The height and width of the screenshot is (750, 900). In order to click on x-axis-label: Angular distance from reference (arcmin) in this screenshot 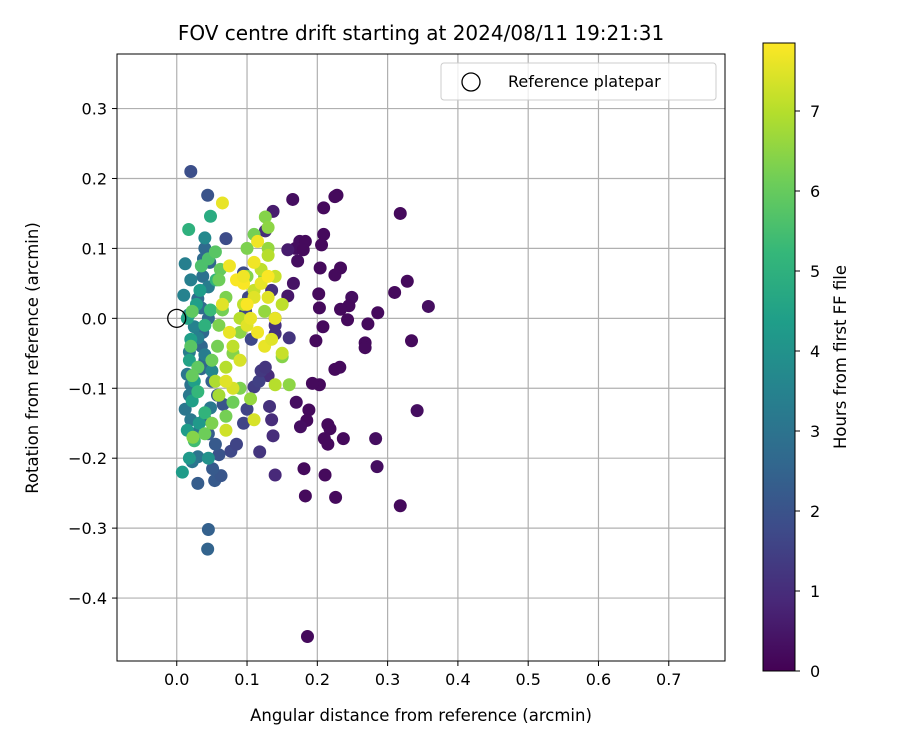, I will do `click(421, 715)`.